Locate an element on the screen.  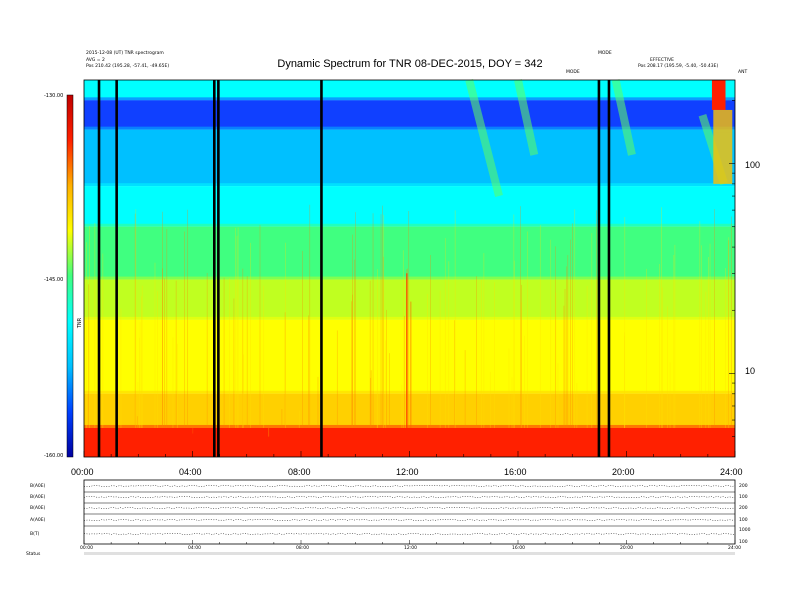
x-tick-label: 20:00 is located at coordinates (623, 472).